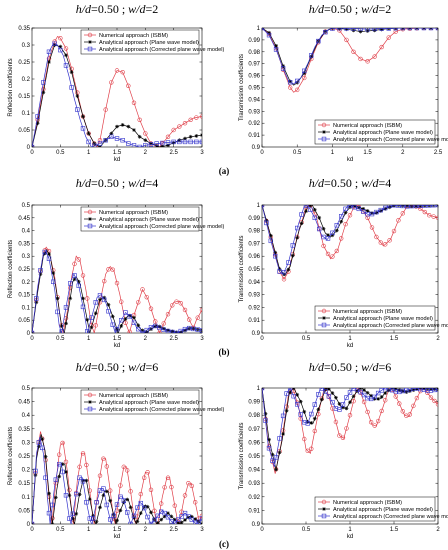  I want to click on y-tick-label: 0.91, so click(254, 511).